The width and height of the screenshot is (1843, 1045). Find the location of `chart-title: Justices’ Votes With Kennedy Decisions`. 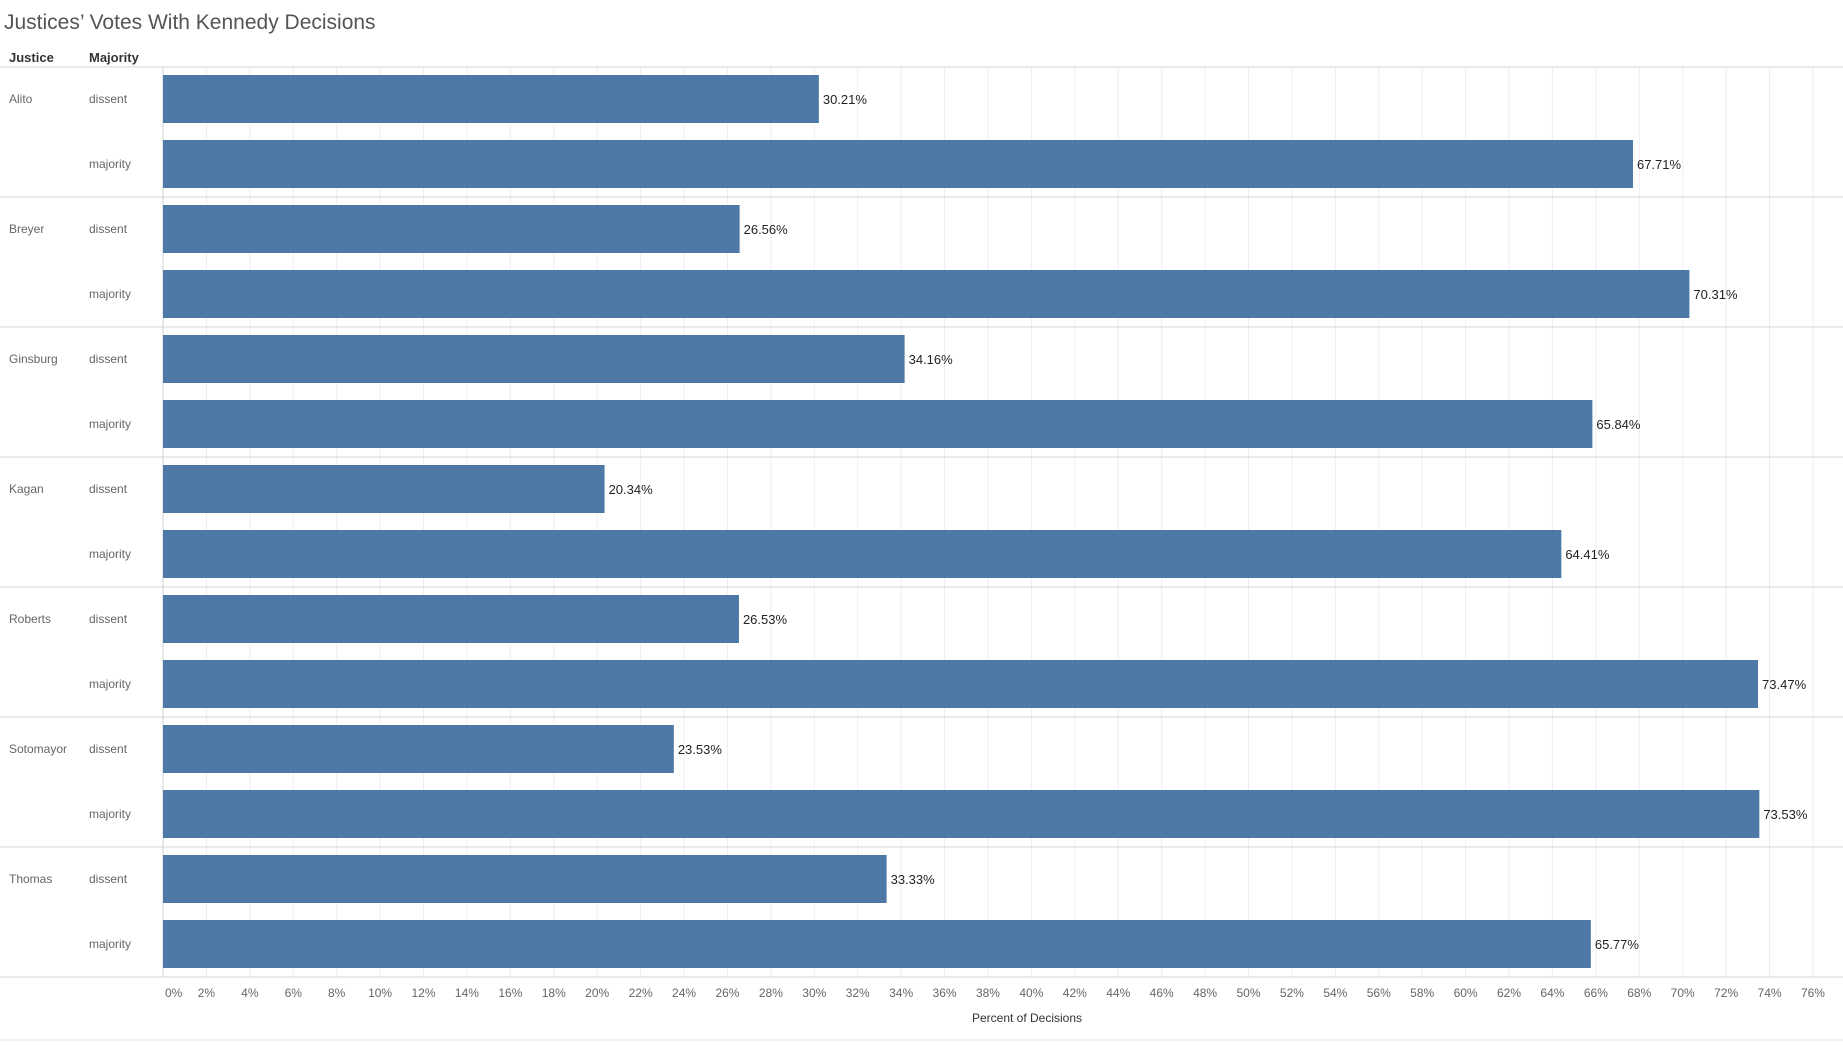

chart-title: Justices’ Votes With Kennedy Decisions is located at coordinates (190, 22).